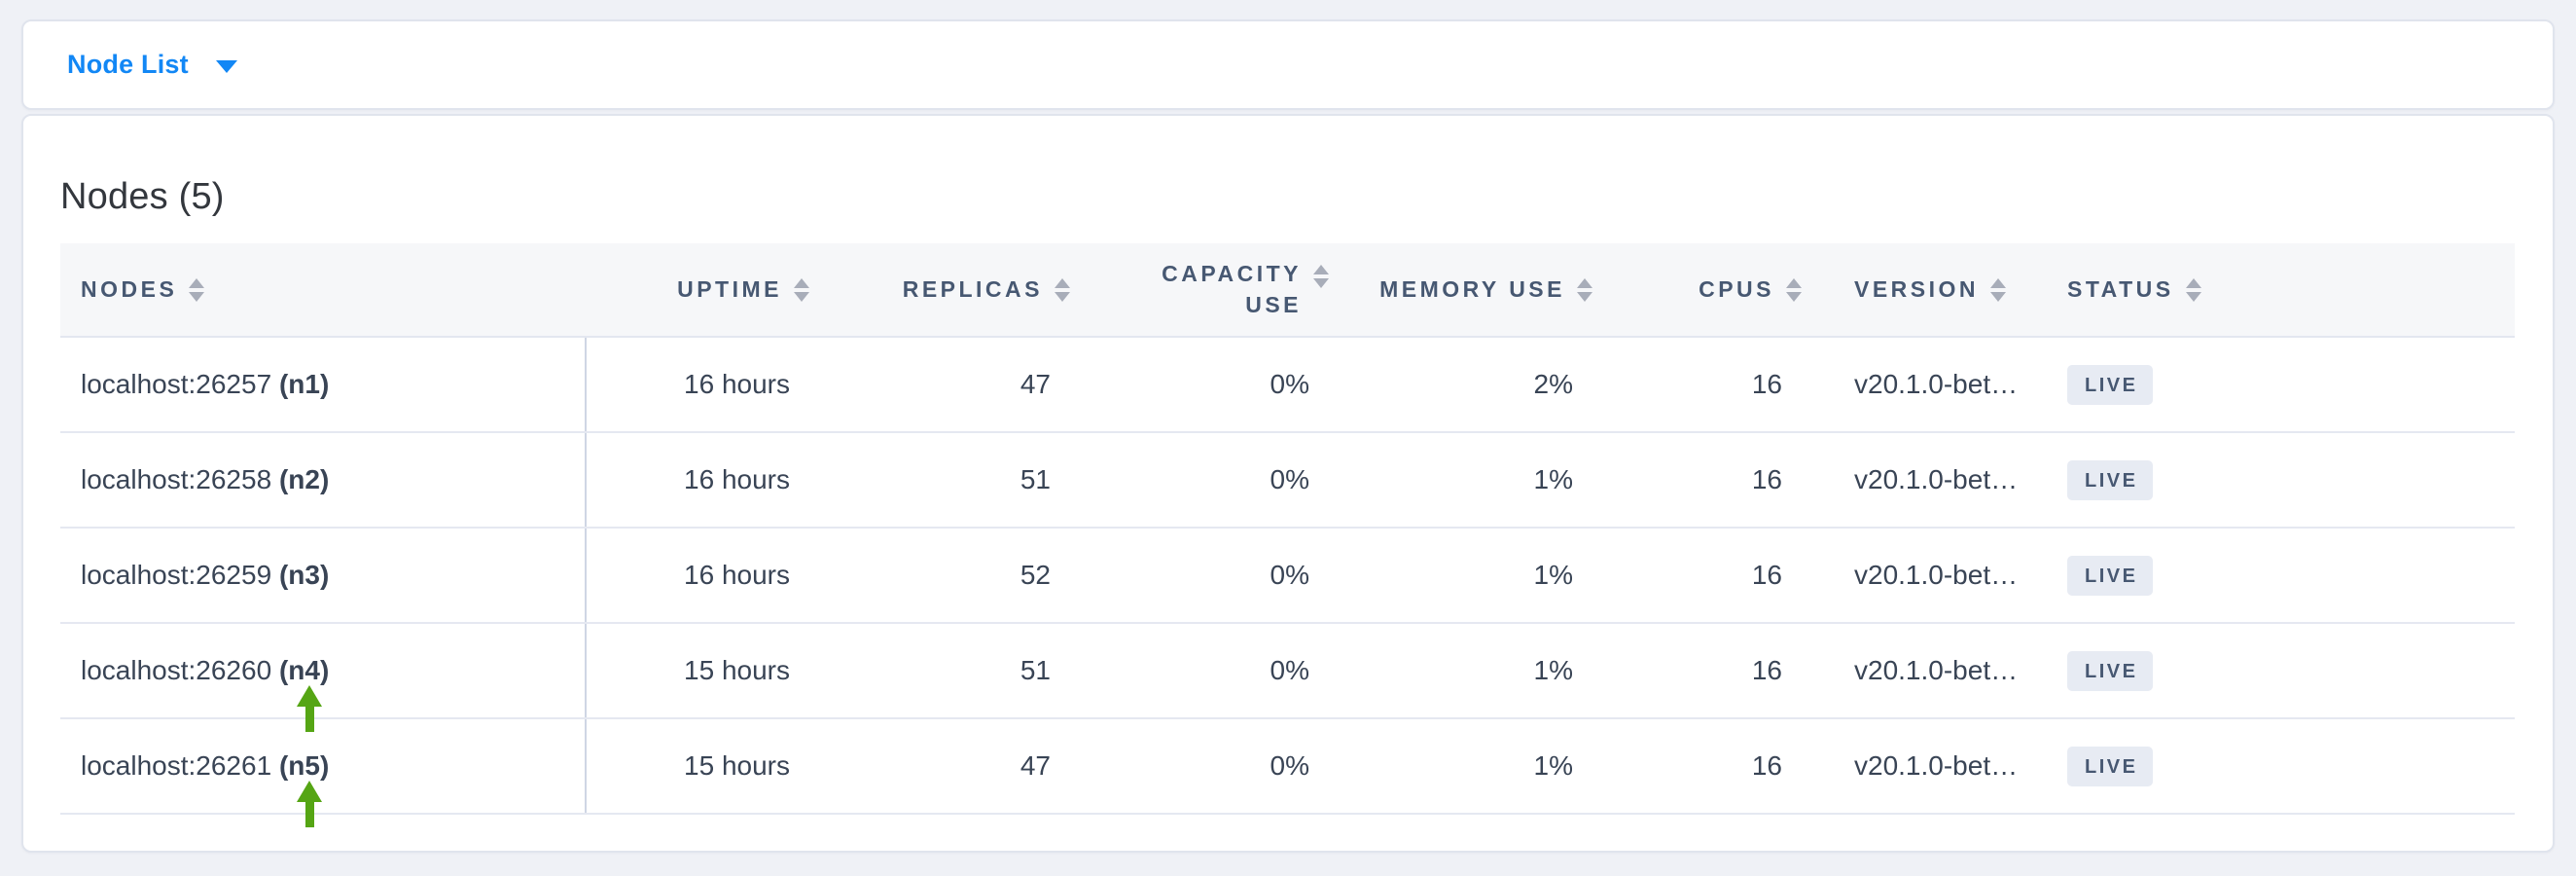  Describe the element at coordinates (1917, 289) in the screenshot. I see `header-version-label: VERSION` at that location.